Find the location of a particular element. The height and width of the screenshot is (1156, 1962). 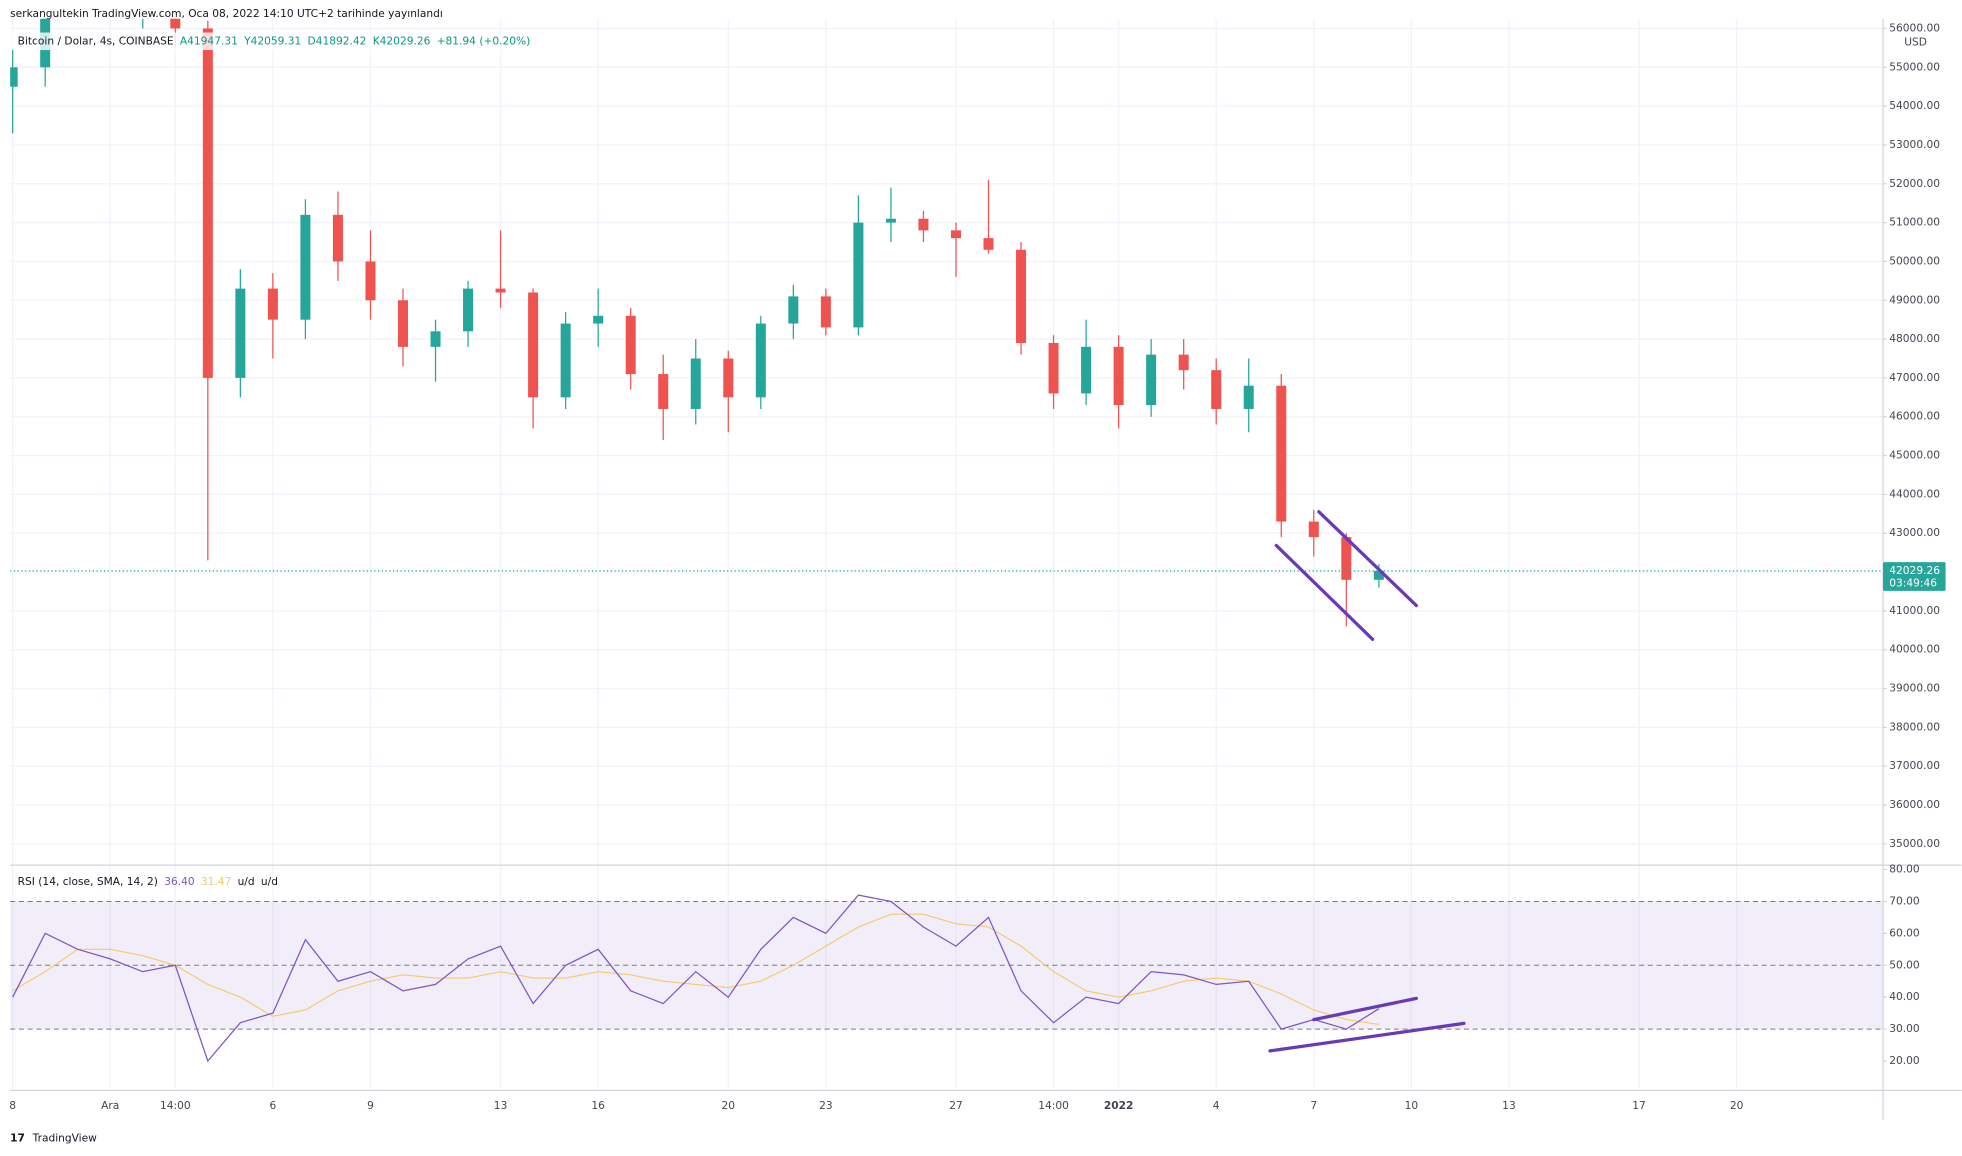

rsi-y-tick-label: 80.00 is located at coordinates (1904, 869).